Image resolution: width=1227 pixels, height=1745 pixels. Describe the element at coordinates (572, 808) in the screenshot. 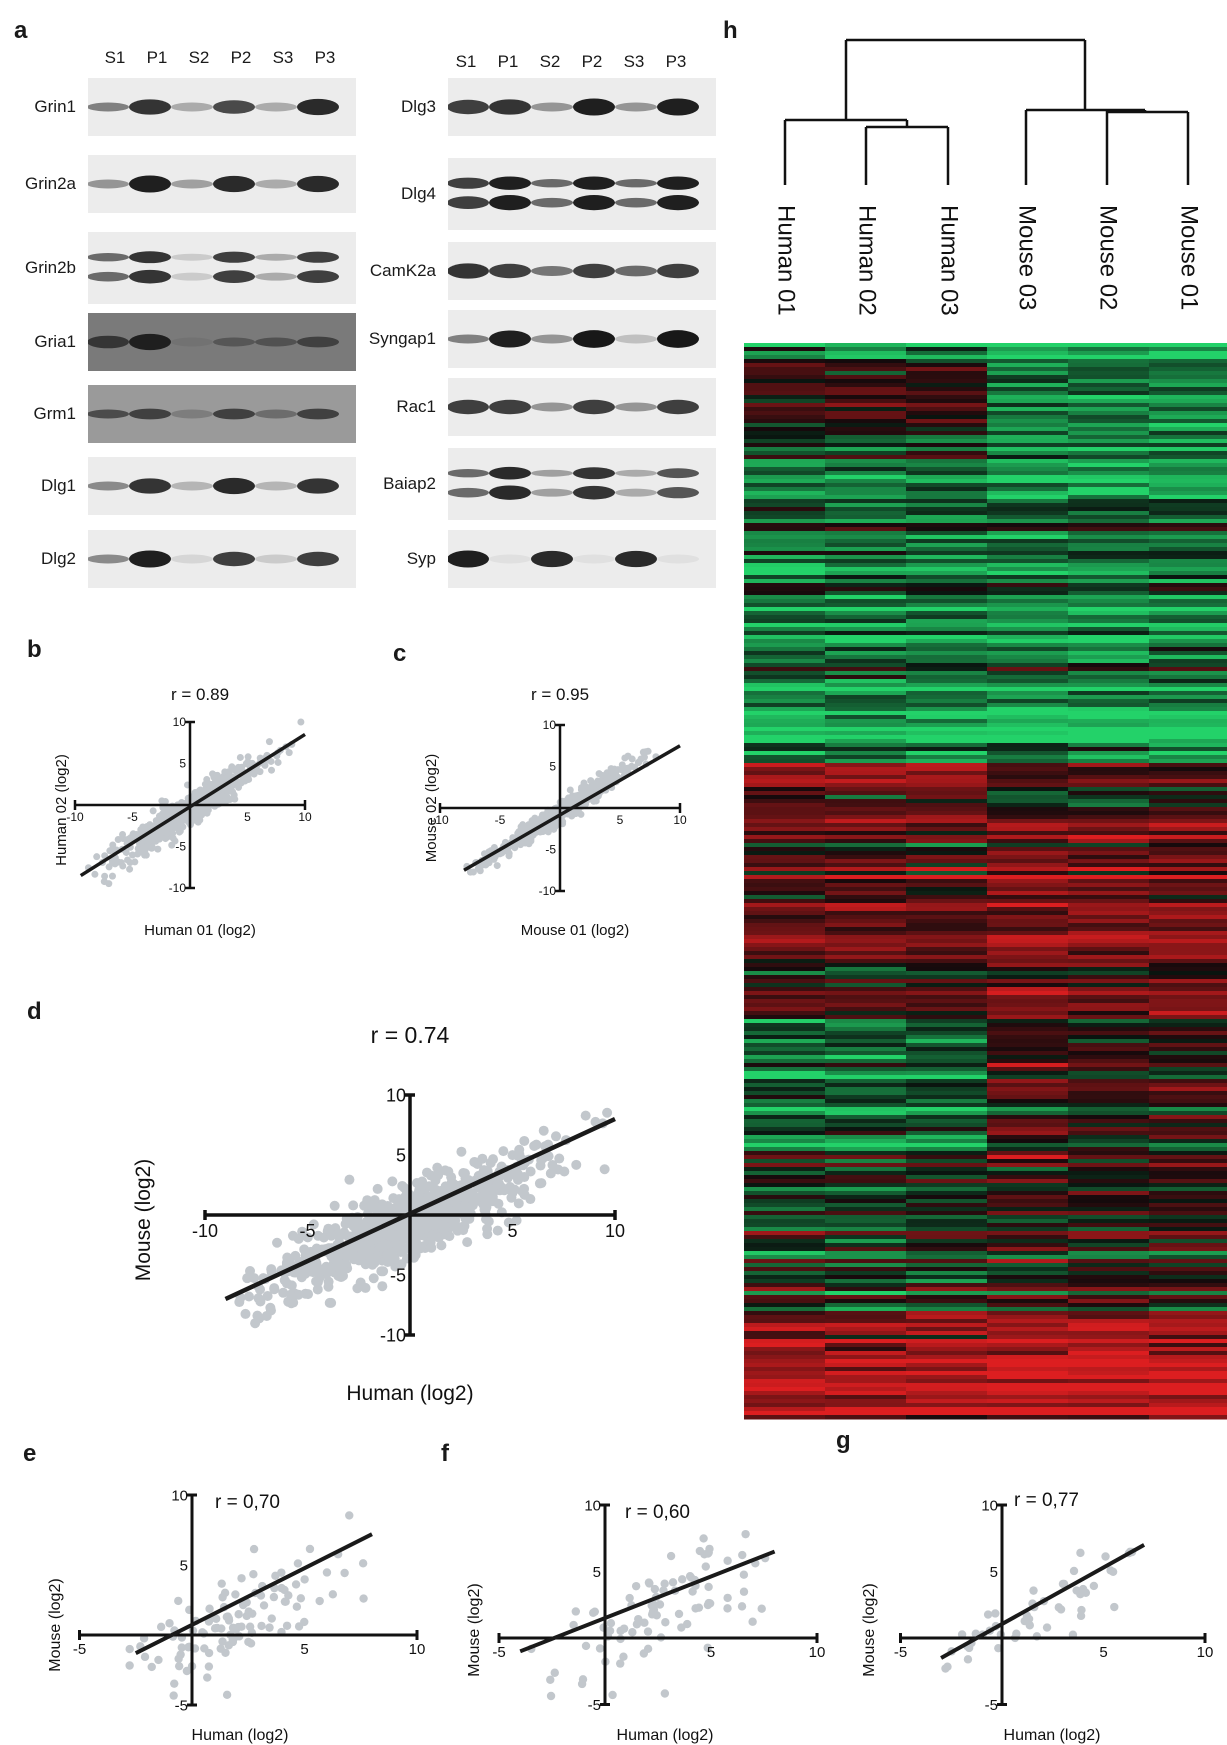

I see `fit-line` at that location.